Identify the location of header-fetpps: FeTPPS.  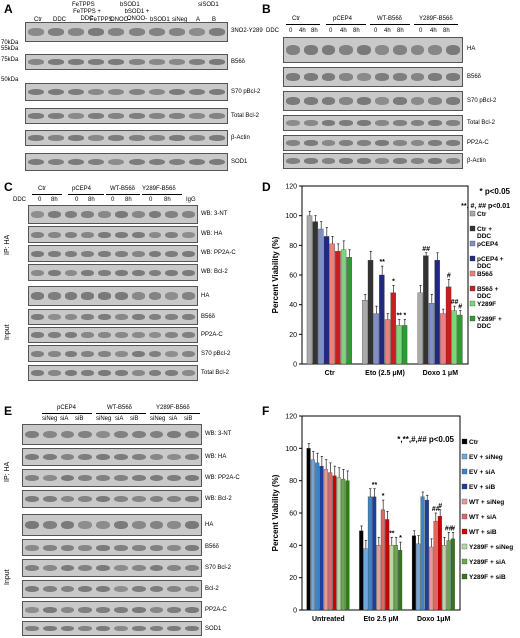
(83, 5).